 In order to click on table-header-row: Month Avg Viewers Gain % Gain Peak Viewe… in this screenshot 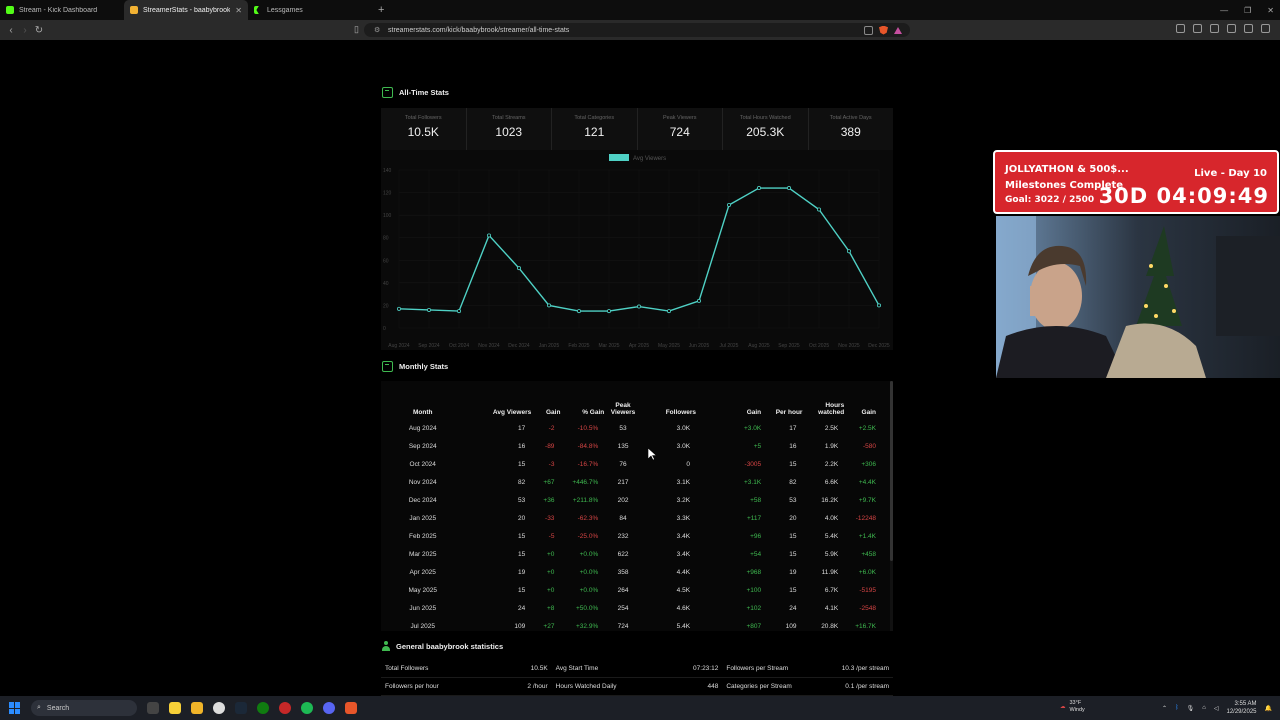, I will do `click(633, 400)`.